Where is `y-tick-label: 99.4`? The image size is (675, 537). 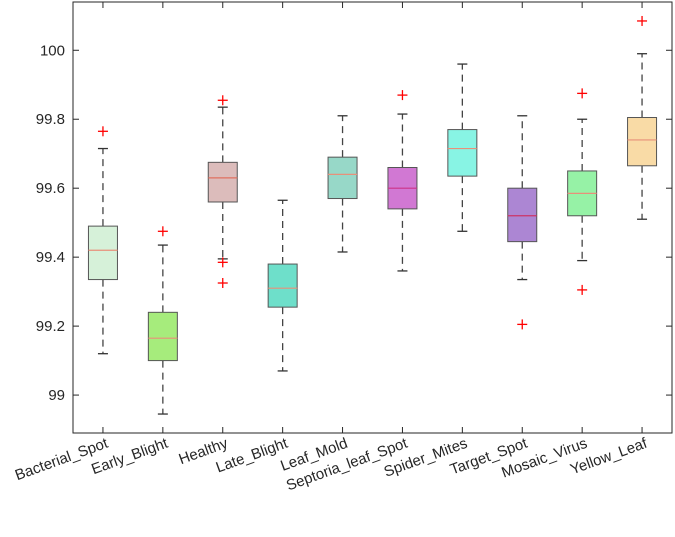 y-tick-label: 99.4 is located at coordinates (50, 257).